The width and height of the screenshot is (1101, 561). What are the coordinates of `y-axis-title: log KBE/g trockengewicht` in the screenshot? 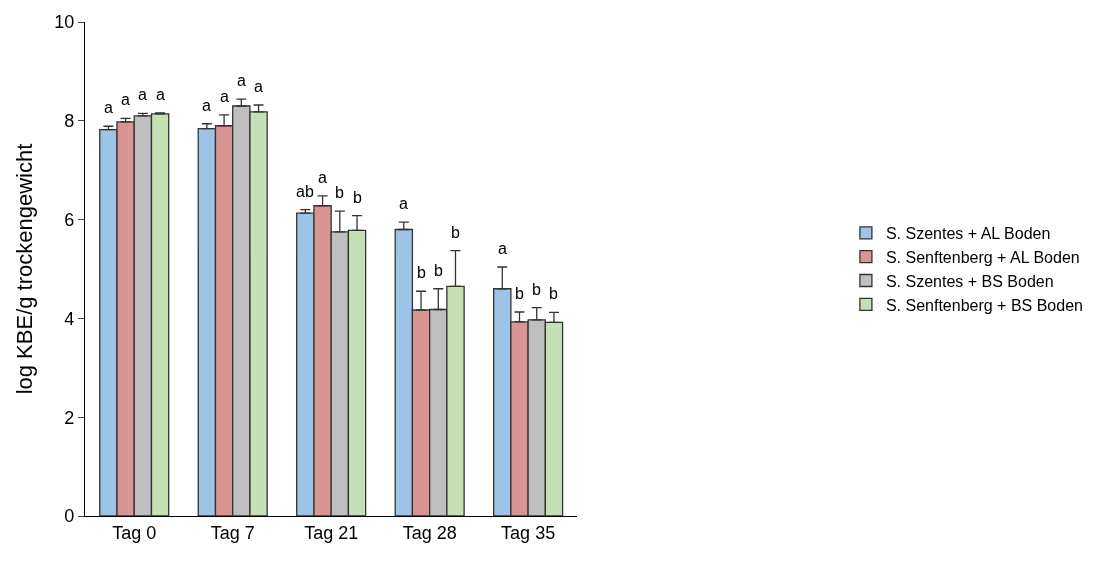 It's located at (25, 269).